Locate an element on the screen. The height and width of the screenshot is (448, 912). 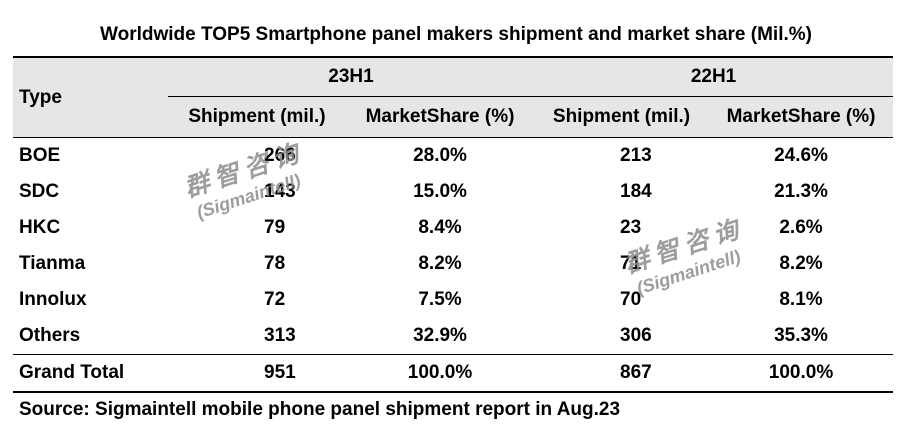
cell-shipment-23h1: 313 is located at coordinates (280, 335).